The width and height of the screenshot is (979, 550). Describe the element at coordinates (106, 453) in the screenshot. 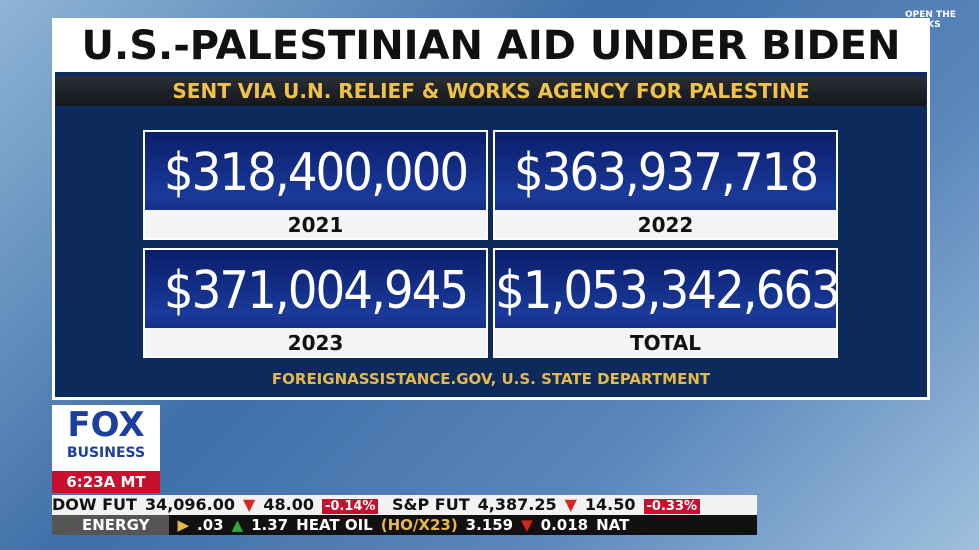

I see `network-sub: BUSINESS` at that location.